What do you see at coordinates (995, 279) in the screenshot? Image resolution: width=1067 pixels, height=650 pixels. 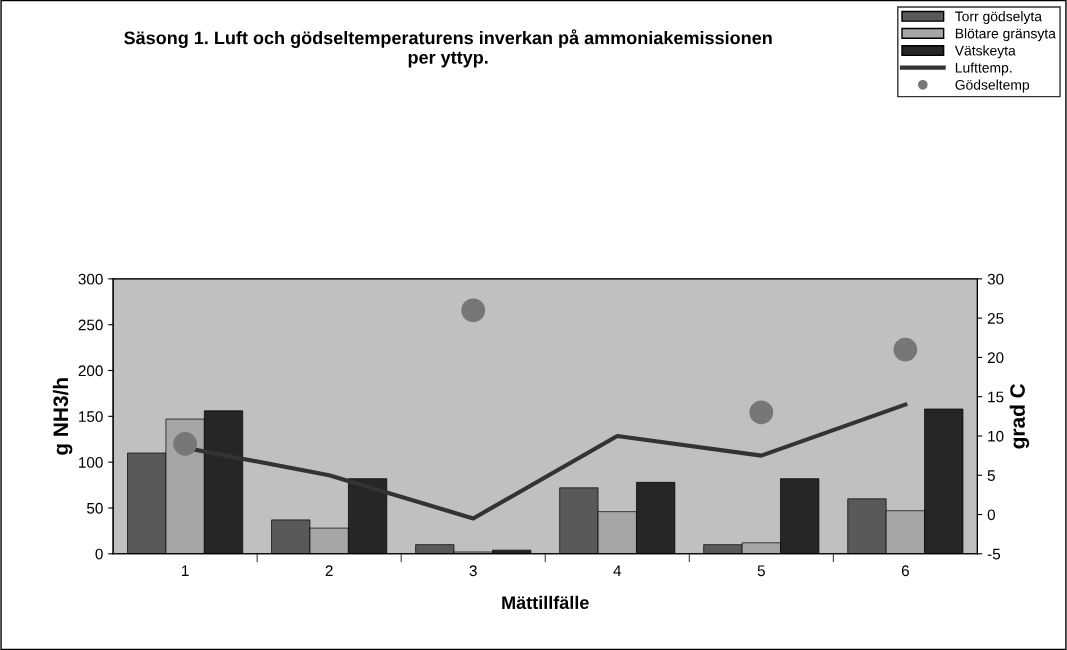 I see `y2-tick-label: 30` at bounding box center [995, 279].